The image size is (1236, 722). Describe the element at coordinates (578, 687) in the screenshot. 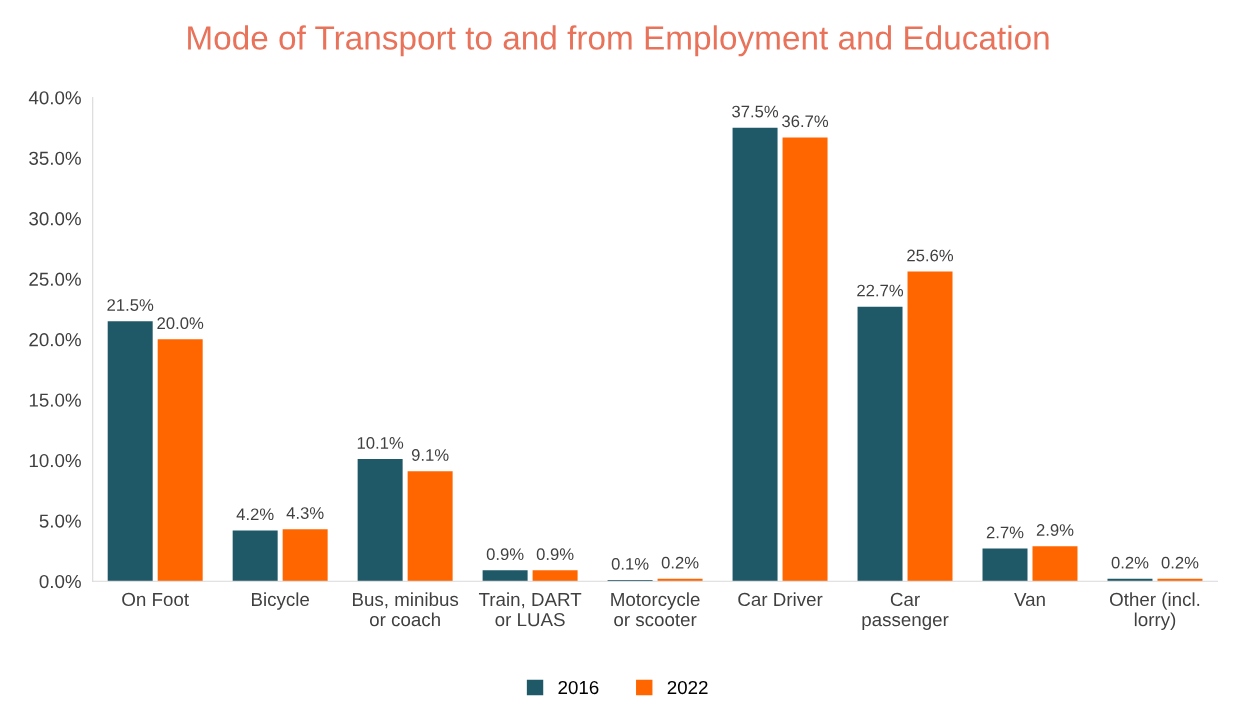

I see `legend-label: 2016` at that location.